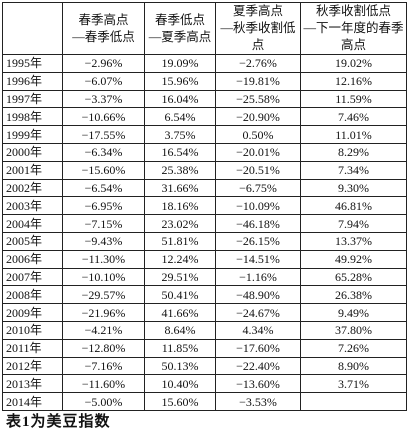 This screenshot has width=409, height=438. Describe the element at coordinates (103, 28) in the screenshot. I see `header-cell: 春季高点 —春季低点` at that location.